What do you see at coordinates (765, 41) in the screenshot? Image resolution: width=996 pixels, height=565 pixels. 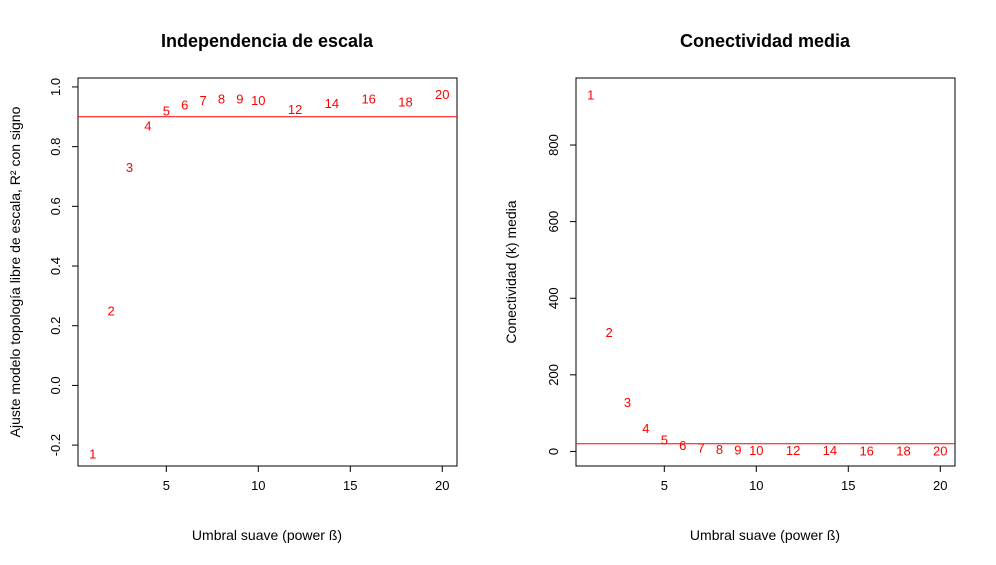 I see `chart-title: Conectividad media` at bounding box center [765, 41].